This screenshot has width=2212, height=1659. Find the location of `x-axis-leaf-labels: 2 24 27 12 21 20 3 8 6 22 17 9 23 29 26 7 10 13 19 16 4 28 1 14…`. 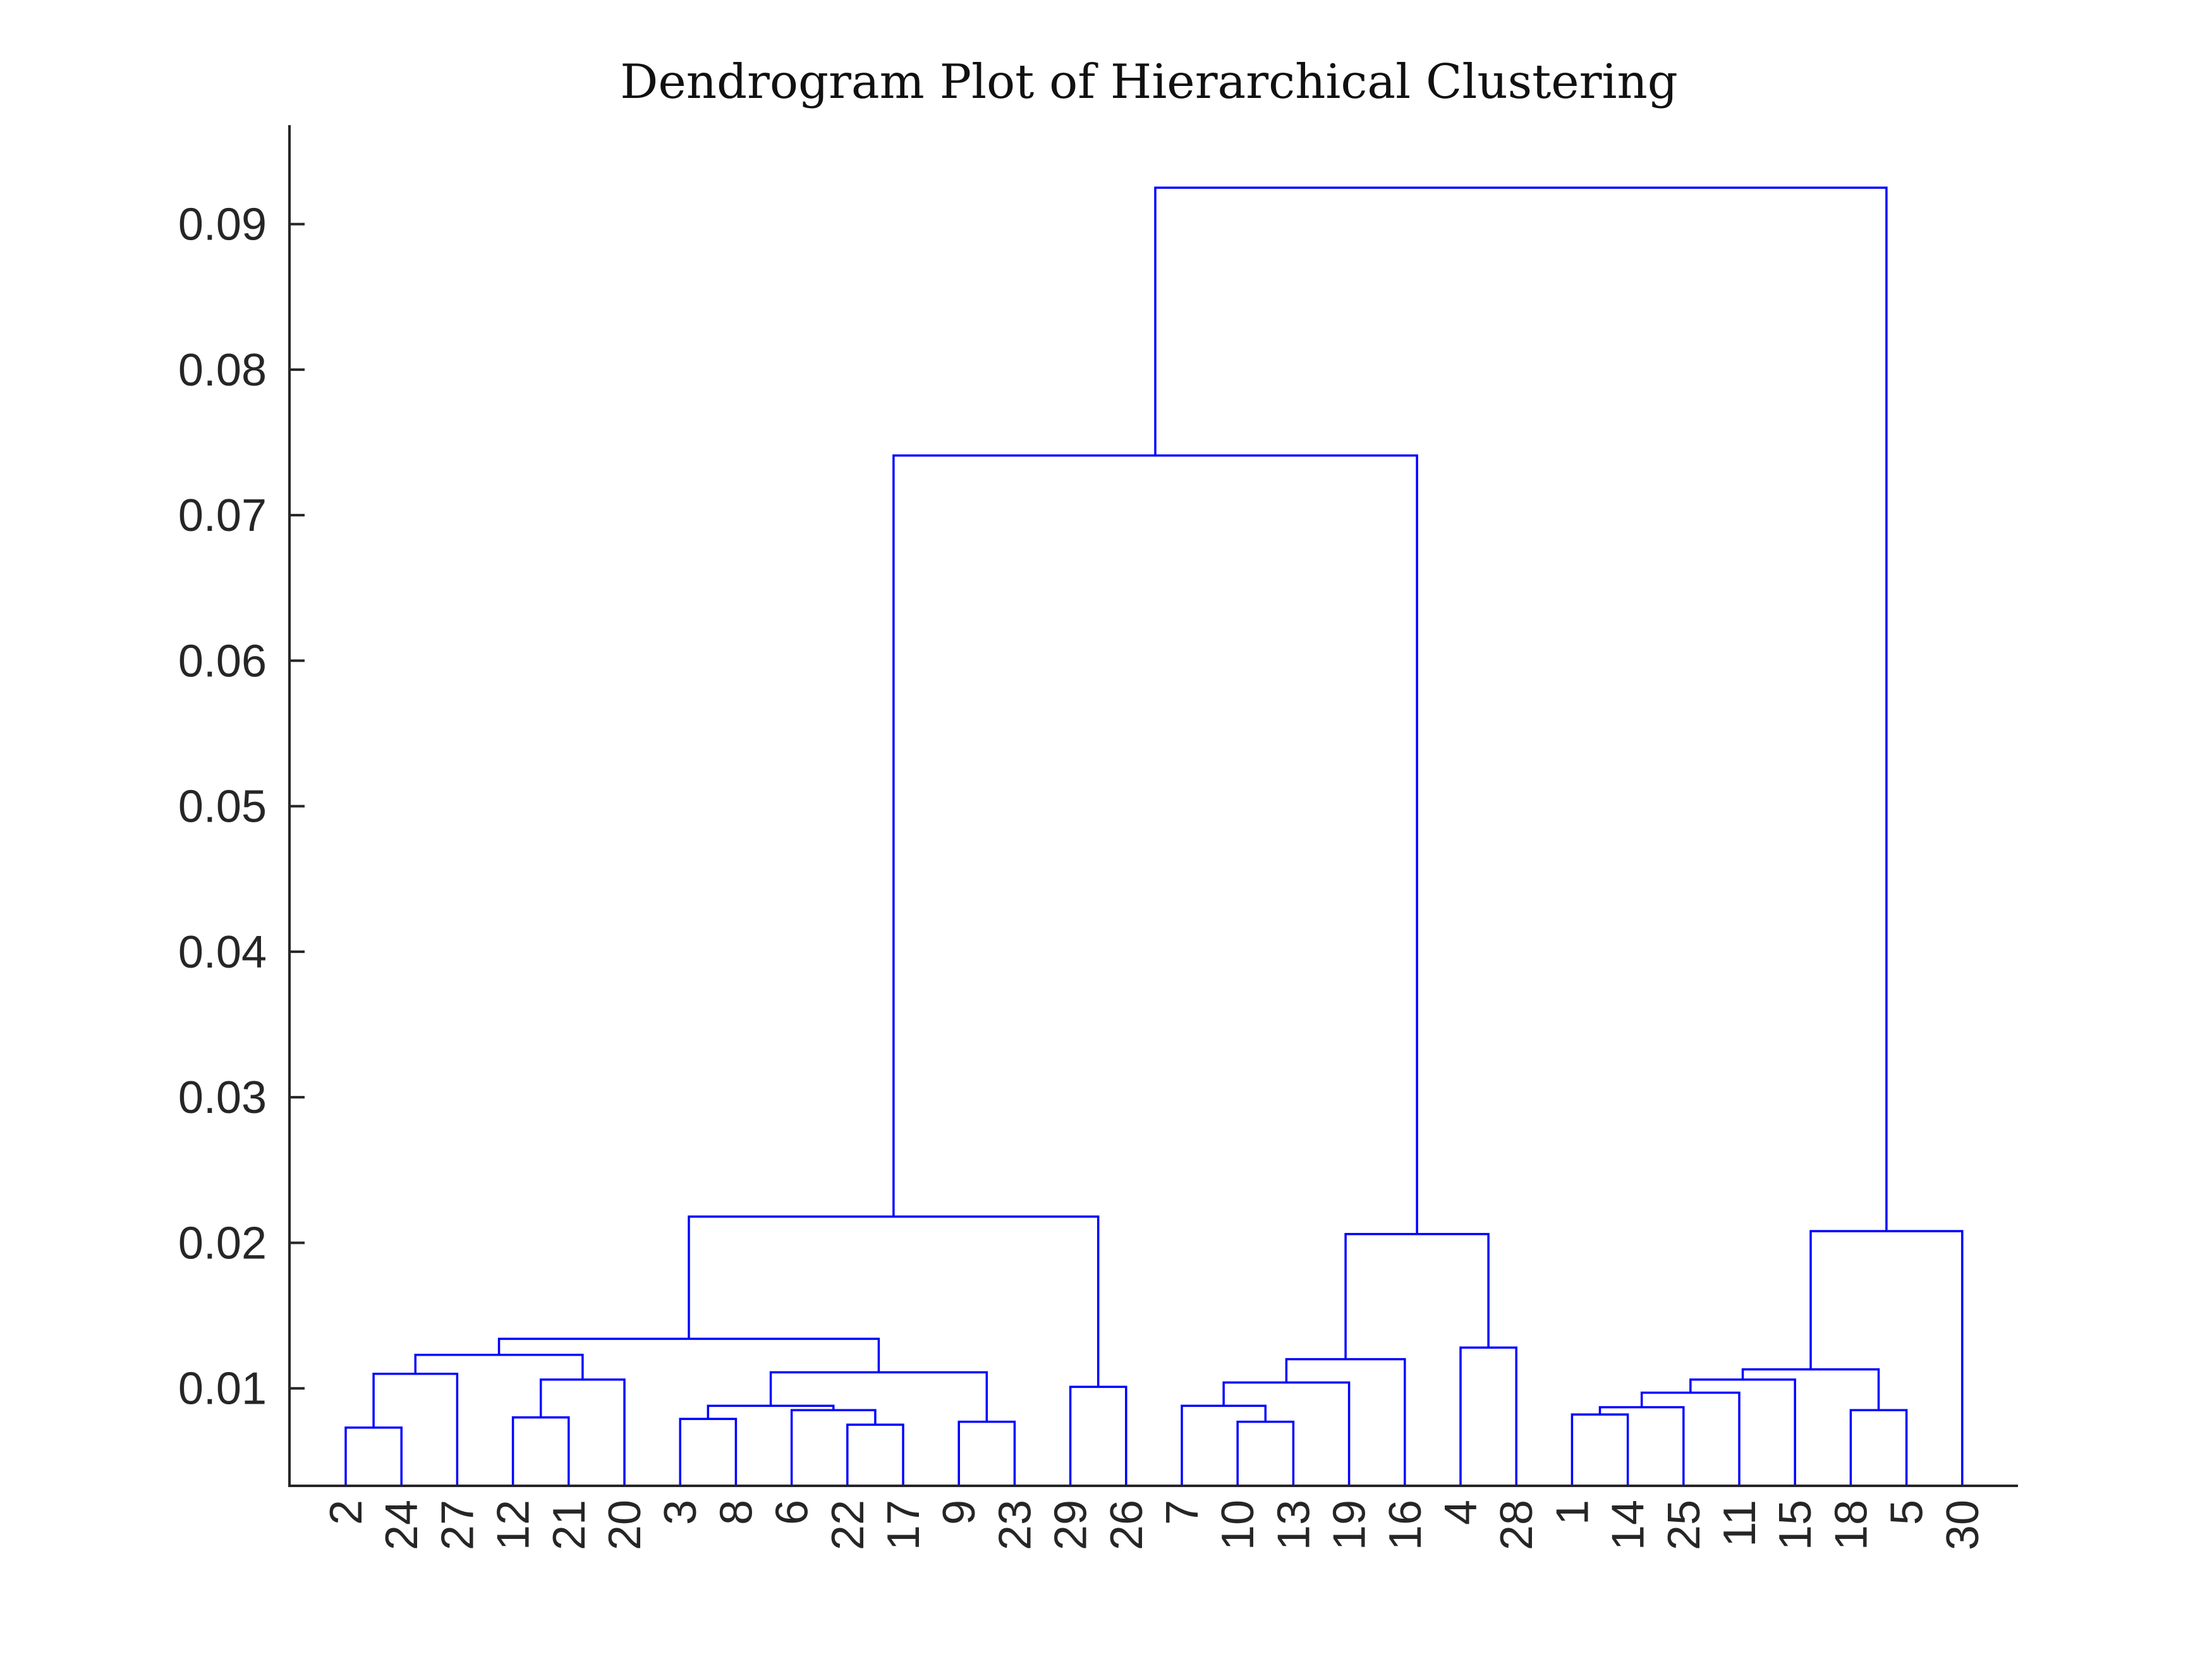

x-axis-leaf-labels: 2 24 27 12 21 20 3 8 6 22 17 9 23 29 26 7 10 13 19 16 4 28 1 14… is located at coordinates (1154, 1525).